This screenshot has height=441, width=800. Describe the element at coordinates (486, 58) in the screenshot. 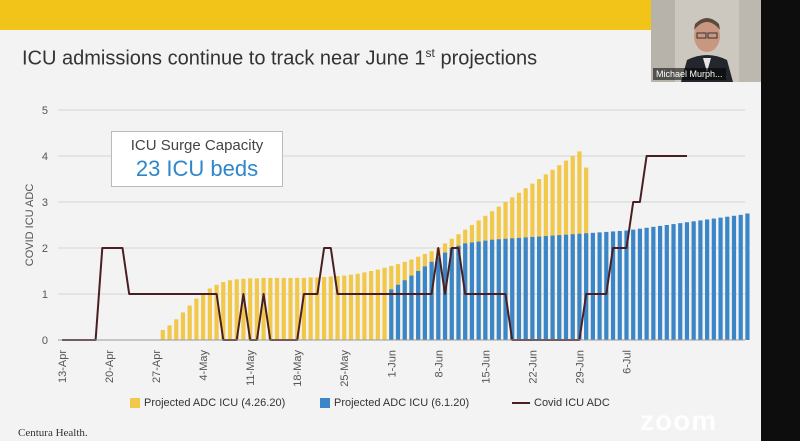

I see `slide-title-end: projections` at that location.